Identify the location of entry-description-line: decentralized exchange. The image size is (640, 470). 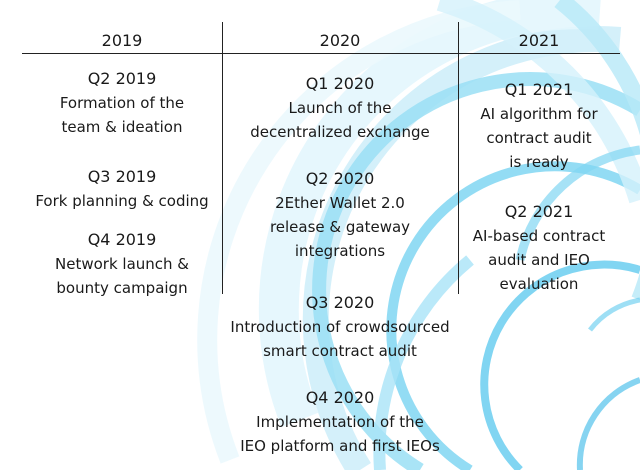
(340, 132).